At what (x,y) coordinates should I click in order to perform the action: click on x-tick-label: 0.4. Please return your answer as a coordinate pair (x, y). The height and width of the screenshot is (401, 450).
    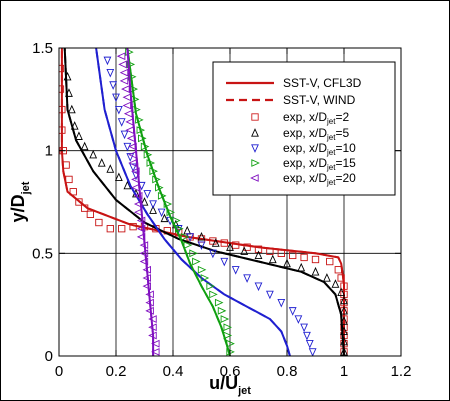
    Looking at the image, I should click on (173, 371).